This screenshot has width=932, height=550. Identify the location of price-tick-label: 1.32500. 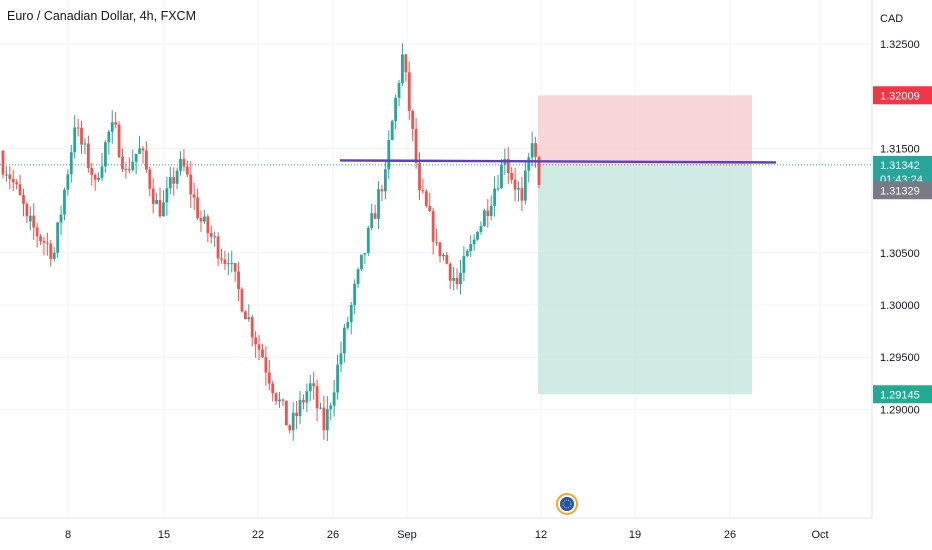
(900, 45).